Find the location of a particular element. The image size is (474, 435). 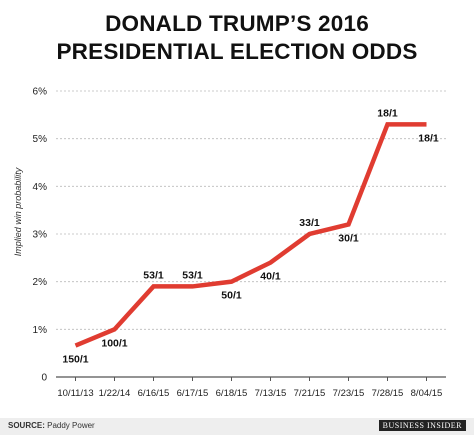

x-tick-label-0: 10/11/13 is located at coordinates (75, 393).